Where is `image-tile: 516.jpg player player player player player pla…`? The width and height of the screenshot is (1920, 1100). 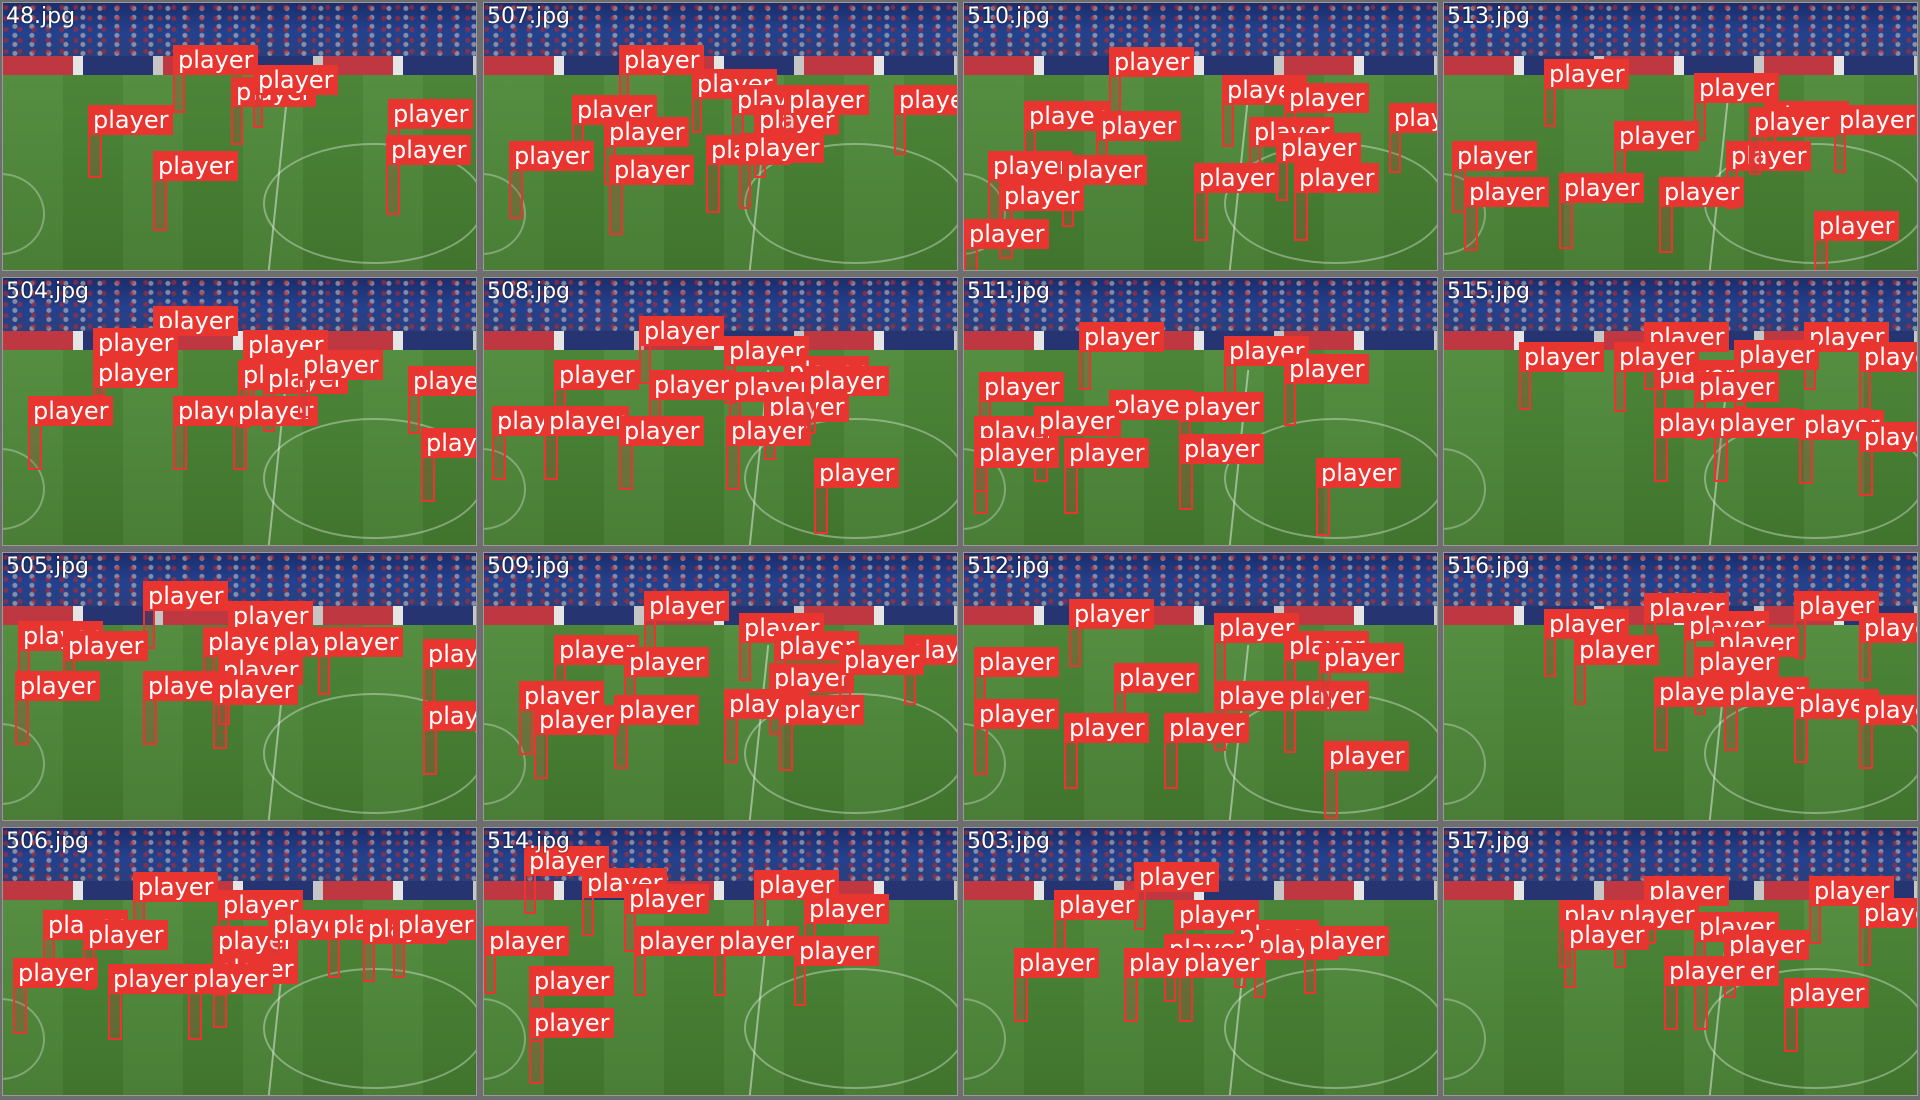 image-tile: 516.jpg player player player player player pla… is located at coordinates (1680, 686).